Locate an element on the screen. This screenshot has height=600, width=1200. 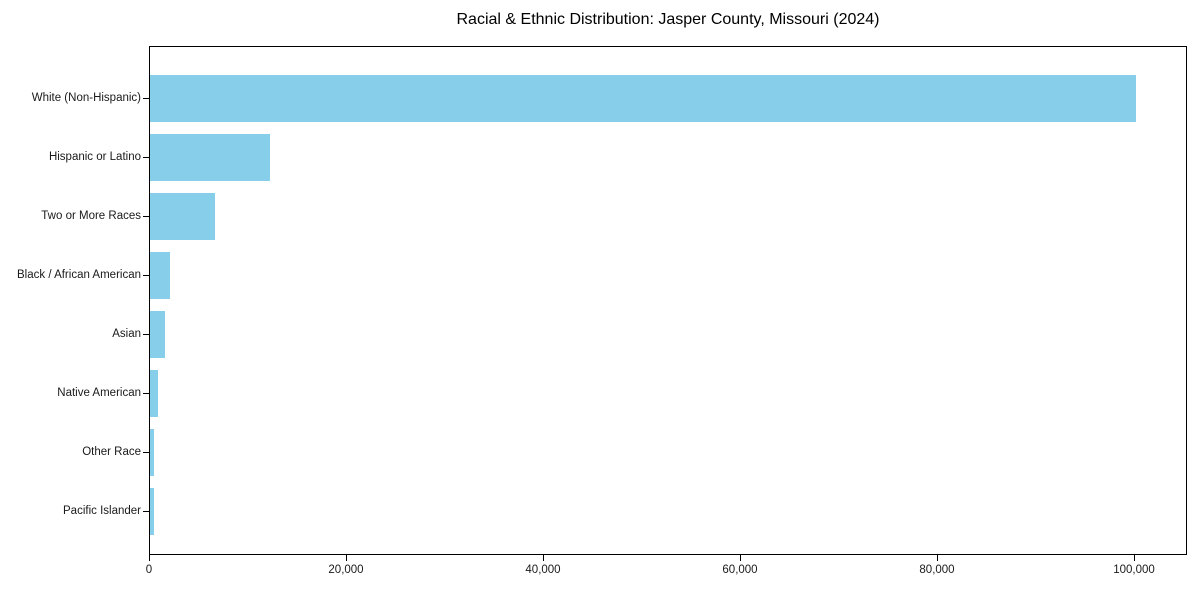
y-axis-label: White (Non-Hispanic) is located at coordinates (86, 98).